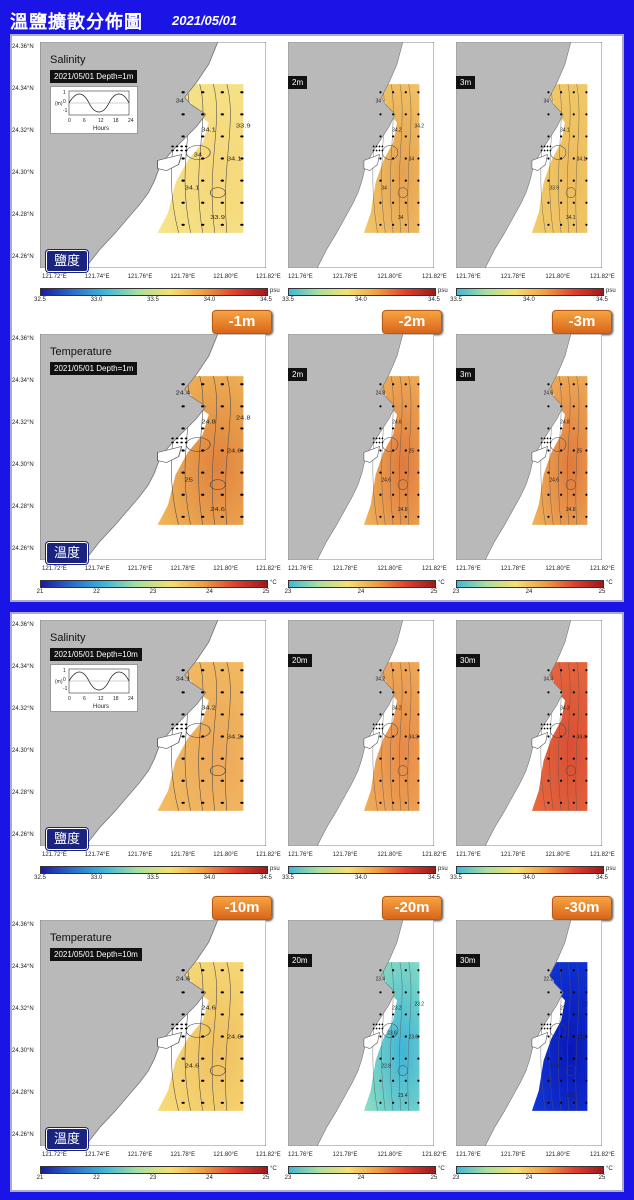 This screenshot has height=1200, width=634. What do you see at coordinates (96, 300) in the screenshot?
I see `colorbar-tick: 33.0` at bounding box center [96, 300].